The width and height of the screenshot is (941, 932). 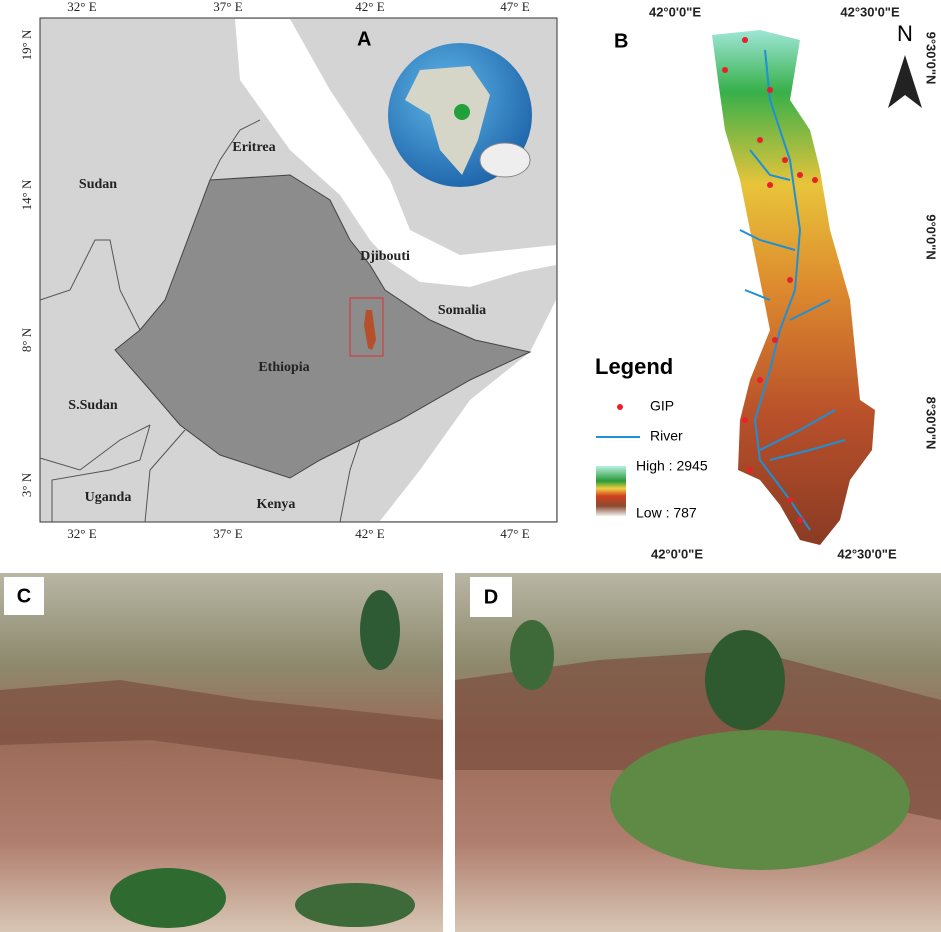 What do you see at coordinates (283, 367) in the screenshot?
I see `country-label: Ethiopia` at bounding box center [283, 367].